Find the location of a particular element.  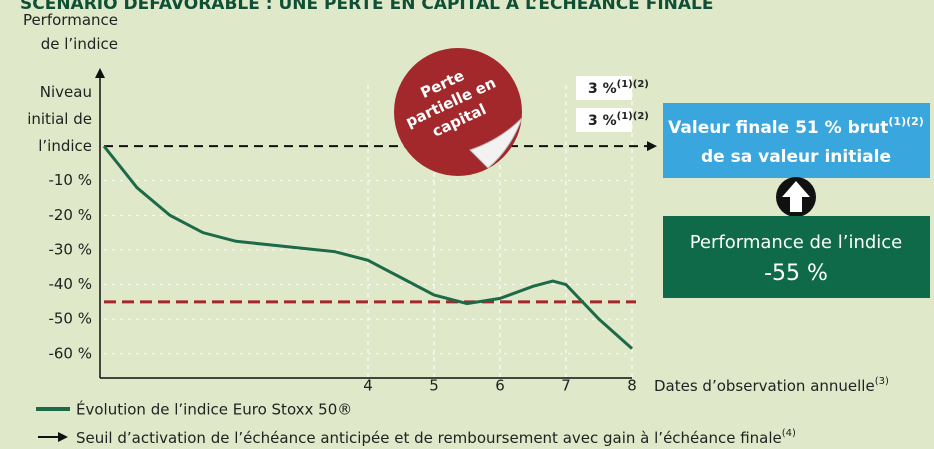

final-value-box is located at coordinates (796, 140).